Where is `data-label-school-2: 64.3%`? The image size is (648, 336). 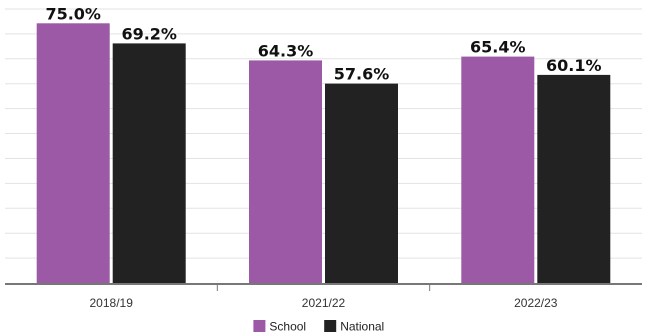
data-label-school-2: 64.3% is located at coordinates (286, 50).